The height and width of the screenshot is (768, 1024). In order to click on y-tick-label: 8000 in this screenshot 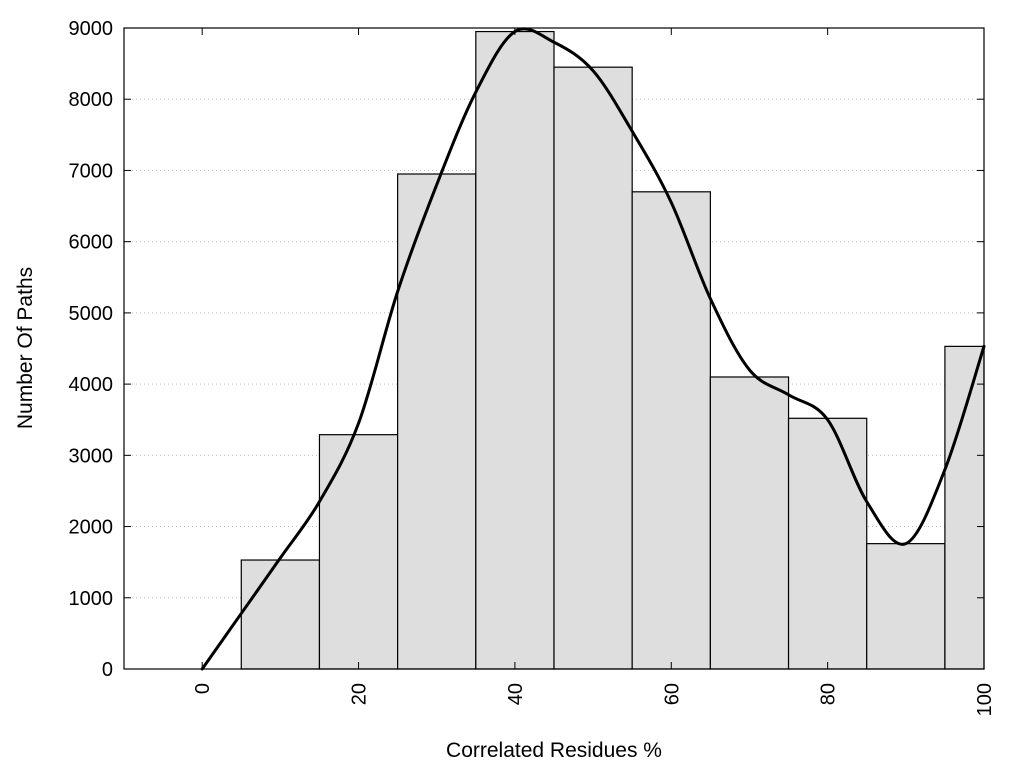, I will do `click(91, 100)`.